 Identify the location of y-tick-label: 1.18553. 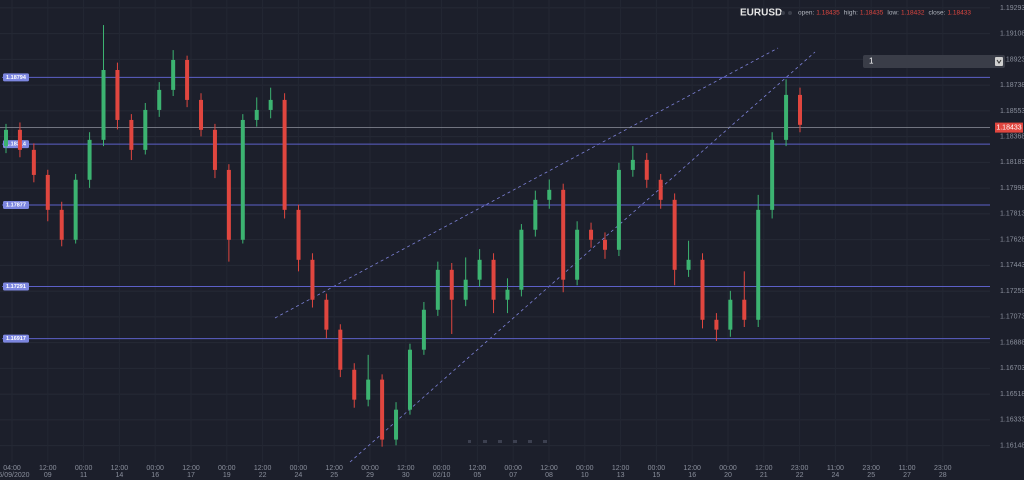
(1012, 111).